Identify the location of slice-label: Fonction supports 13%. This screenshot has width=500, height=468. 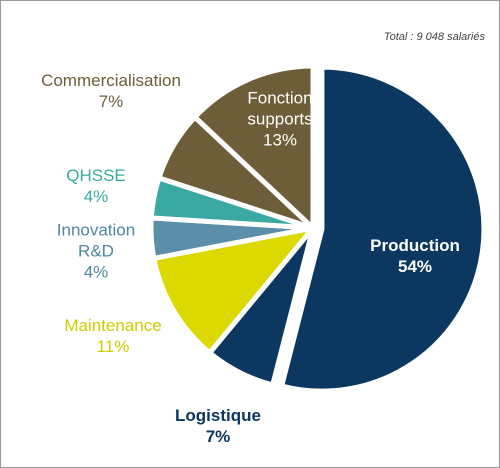
(280, 119).